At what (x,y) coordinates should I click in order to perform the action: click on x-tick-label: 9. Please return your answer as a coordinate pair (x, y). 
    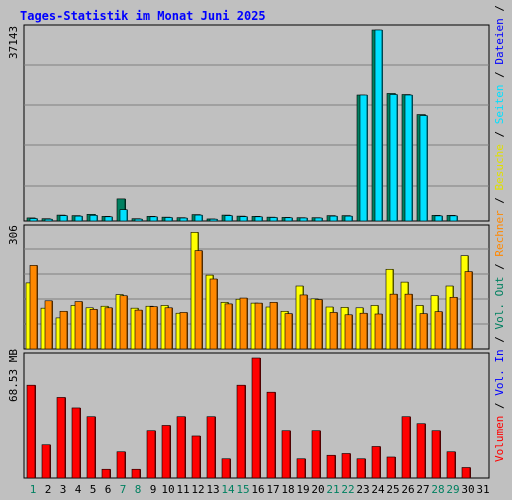
    Looking at the image, I should click on (153, 489).